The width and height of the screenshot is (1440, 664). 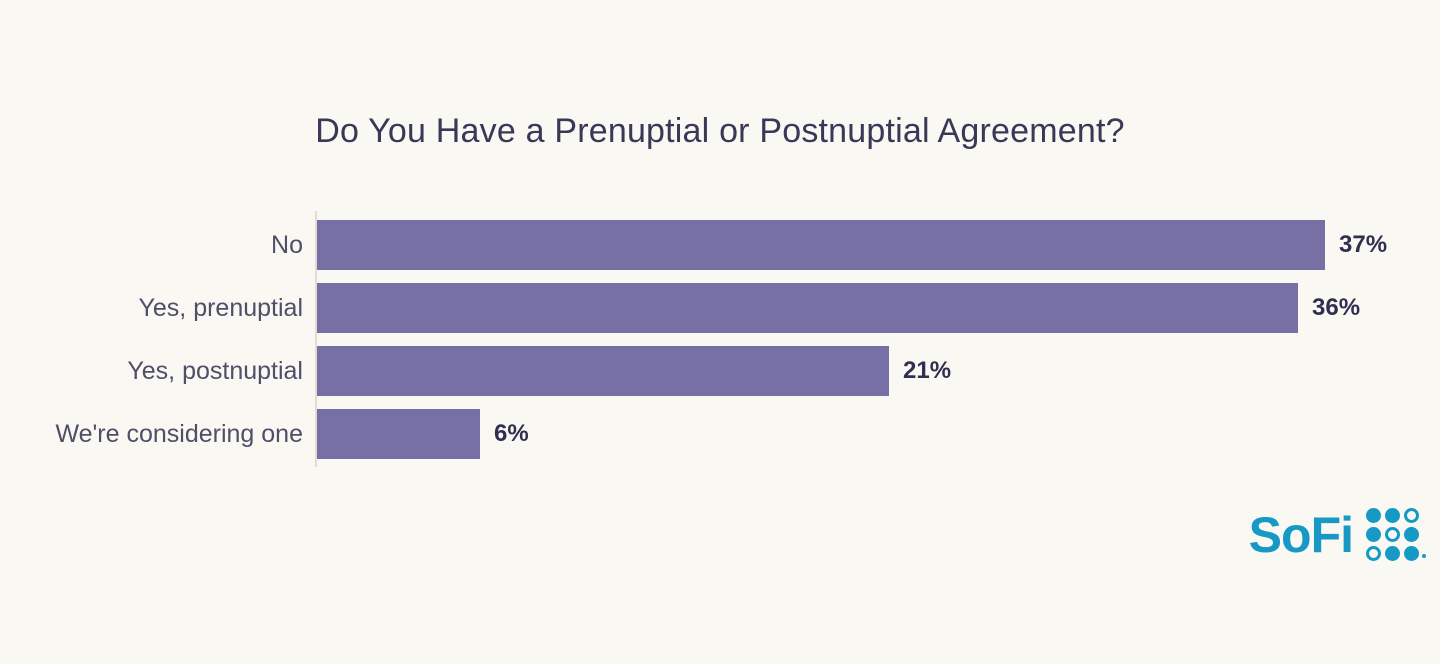 I want to click on y-axis-line, so click(x=316, y=339).